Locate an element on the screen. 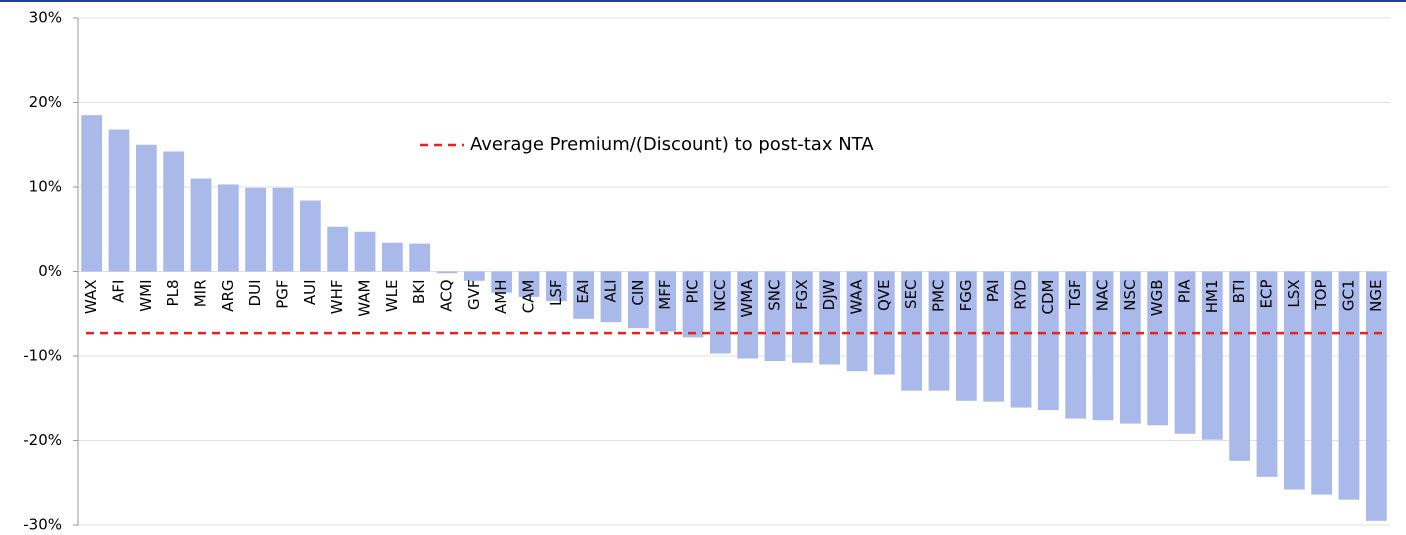 This screenshot has height=535, width=1406. x-tick-label: PIC is located at coordinates (693, 292).